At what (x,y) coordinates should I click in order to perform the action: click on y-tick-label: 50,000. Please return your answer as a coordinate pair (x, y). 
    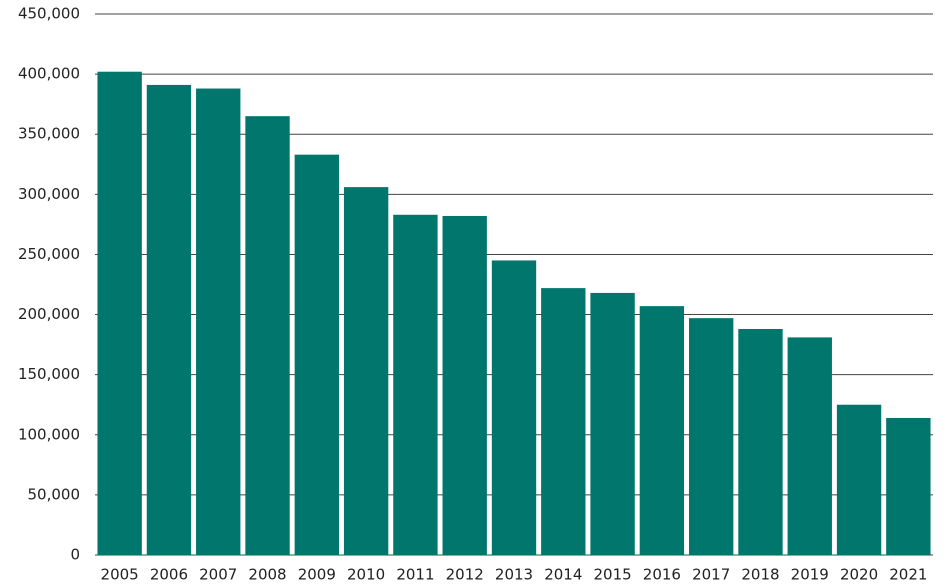
    Looking at the image, I should click on (54, 494).